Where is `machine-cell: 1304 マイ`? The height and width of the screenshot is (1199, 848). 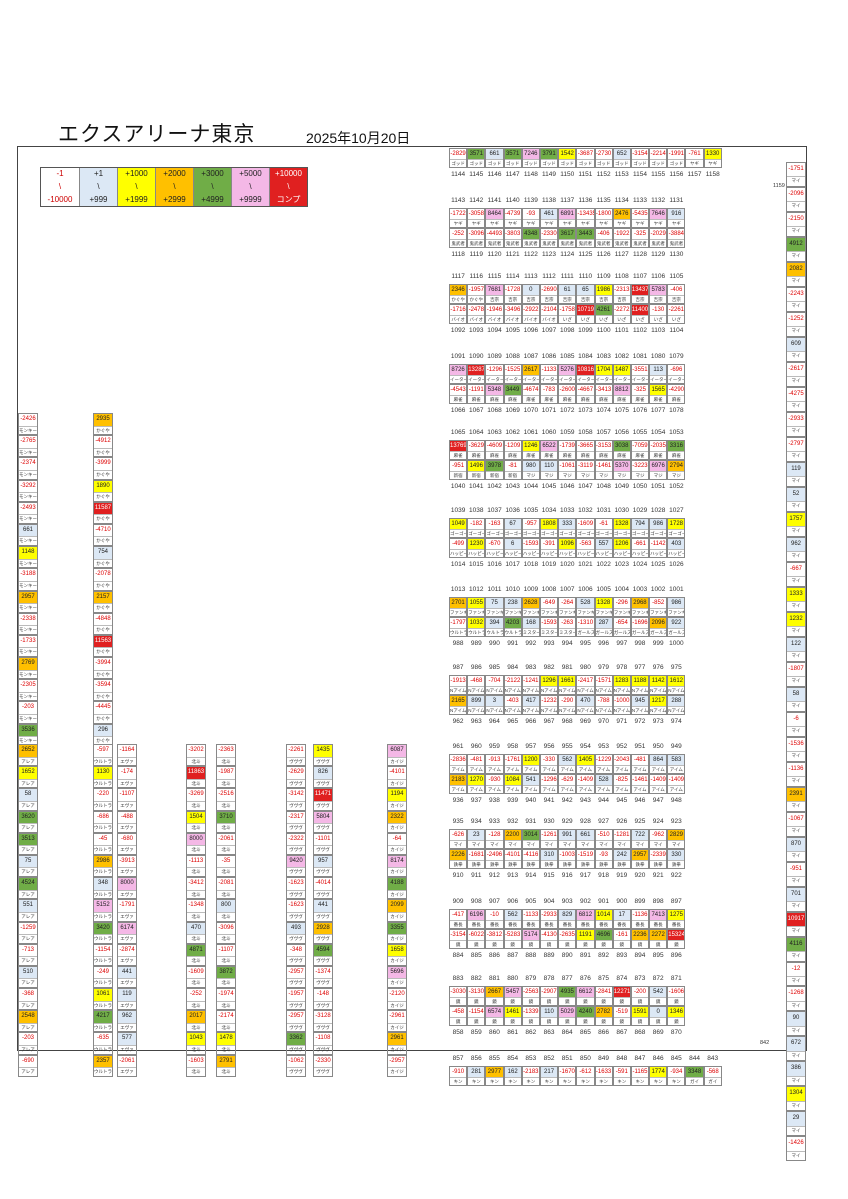
machine-cell: 1304 マイ is located at coordinates (796, 1099).